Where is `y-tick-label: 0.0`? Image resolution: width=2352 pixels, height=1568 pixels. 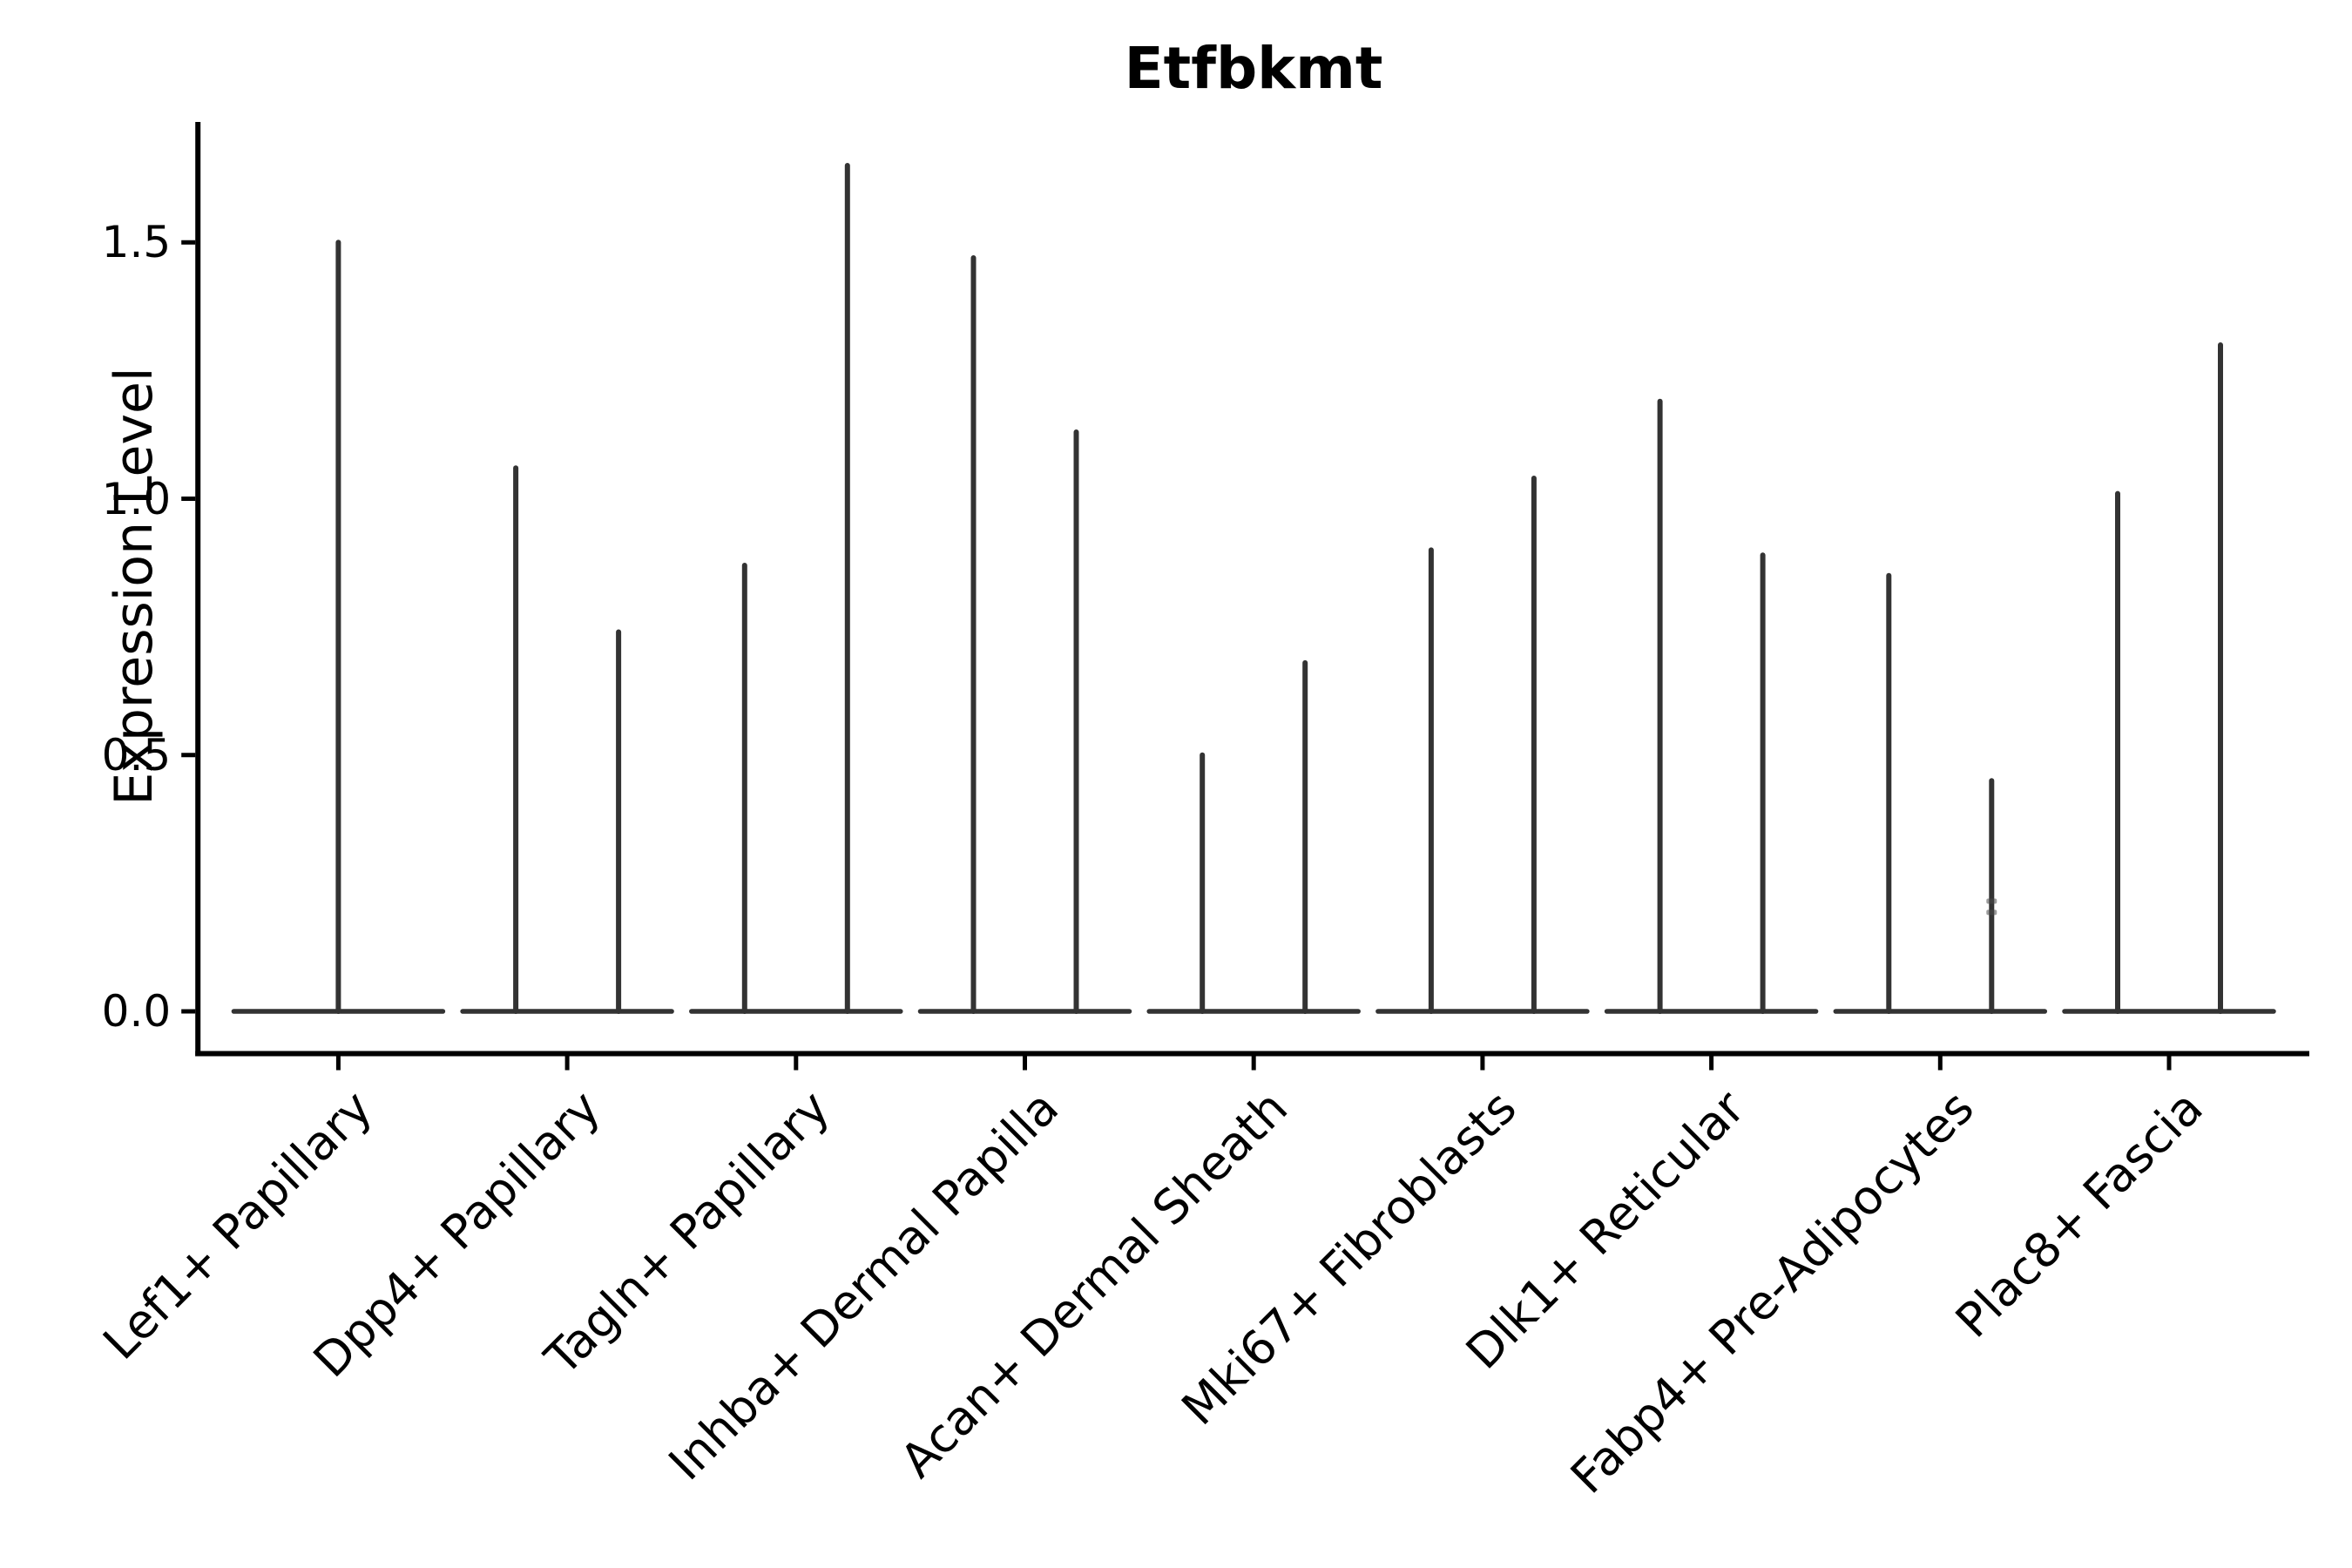
y-tick-label: 0.0 is located at coordinates (136, 1012).